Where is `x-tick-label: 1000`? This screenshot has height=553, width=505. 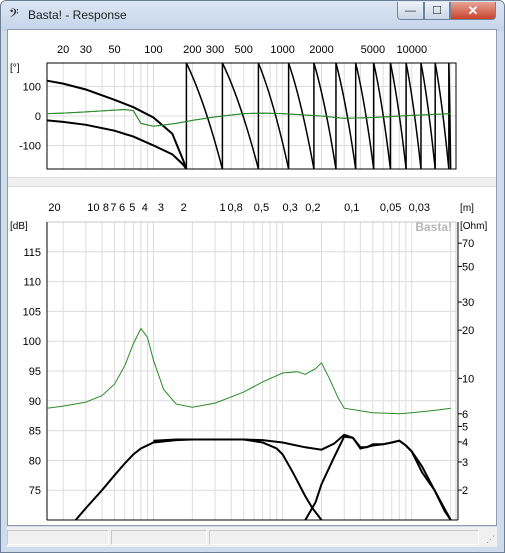
x-tick-label: 1000 is located at coordinates (282, 50).